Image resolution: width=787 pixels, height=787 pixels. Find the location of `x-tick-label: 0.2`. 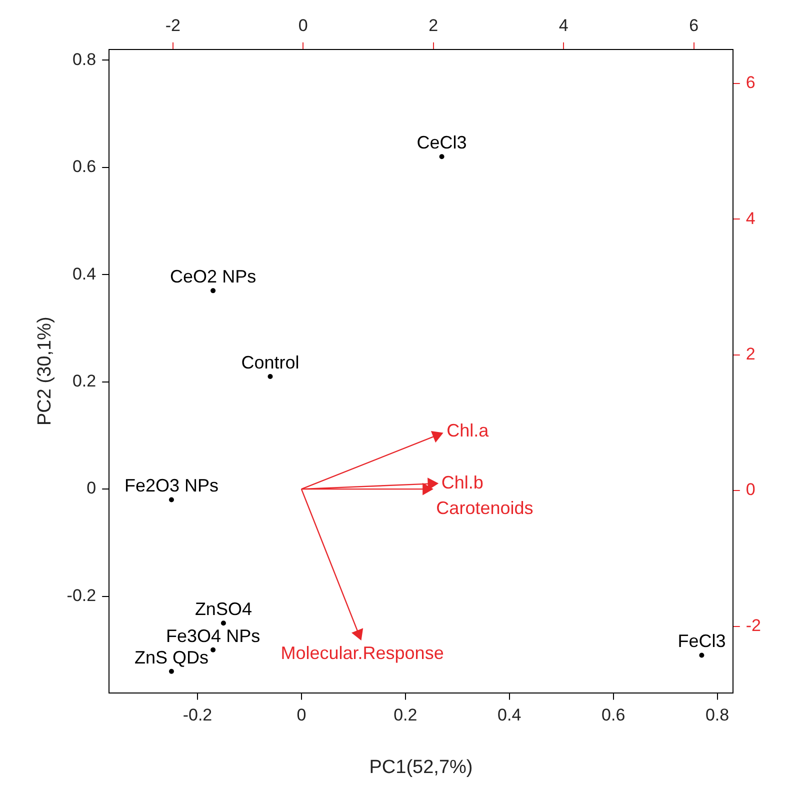

x-tick-label: 0.2 is located at coordinates (406, 715).